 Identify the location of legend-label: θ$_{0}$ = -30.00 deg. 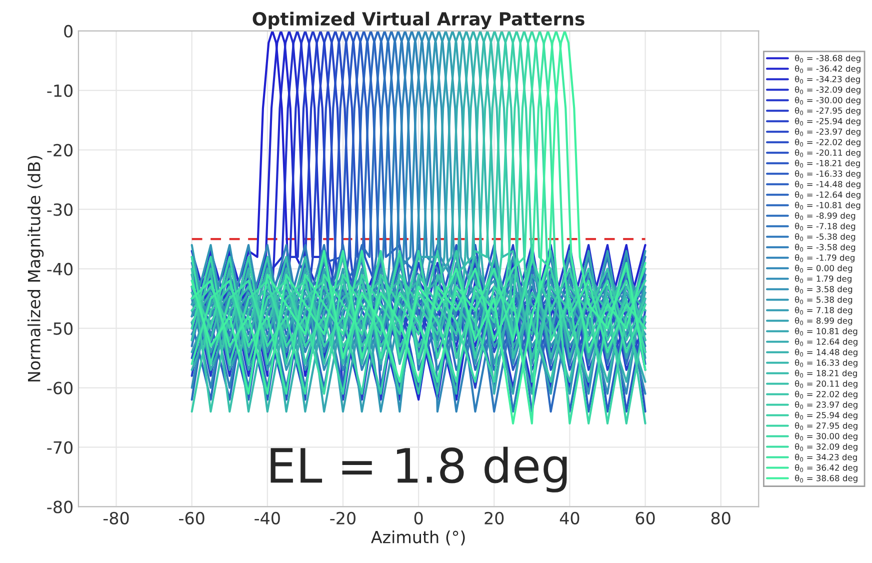
(827, 100).